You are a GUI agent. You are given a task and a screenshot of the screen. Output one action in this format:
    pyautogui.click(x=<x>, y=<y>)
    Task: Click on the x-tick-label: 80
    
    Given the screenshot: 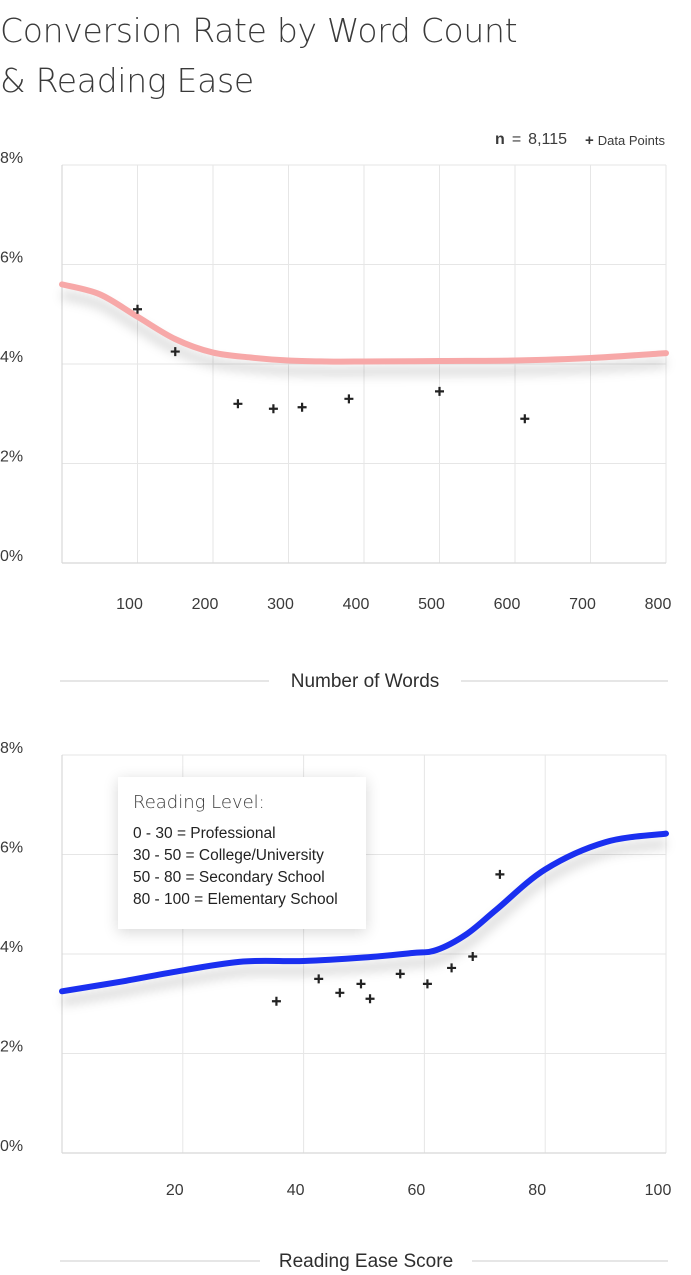 What is the action you would take?
    pyautogui.click(x=537, y=1190)
    